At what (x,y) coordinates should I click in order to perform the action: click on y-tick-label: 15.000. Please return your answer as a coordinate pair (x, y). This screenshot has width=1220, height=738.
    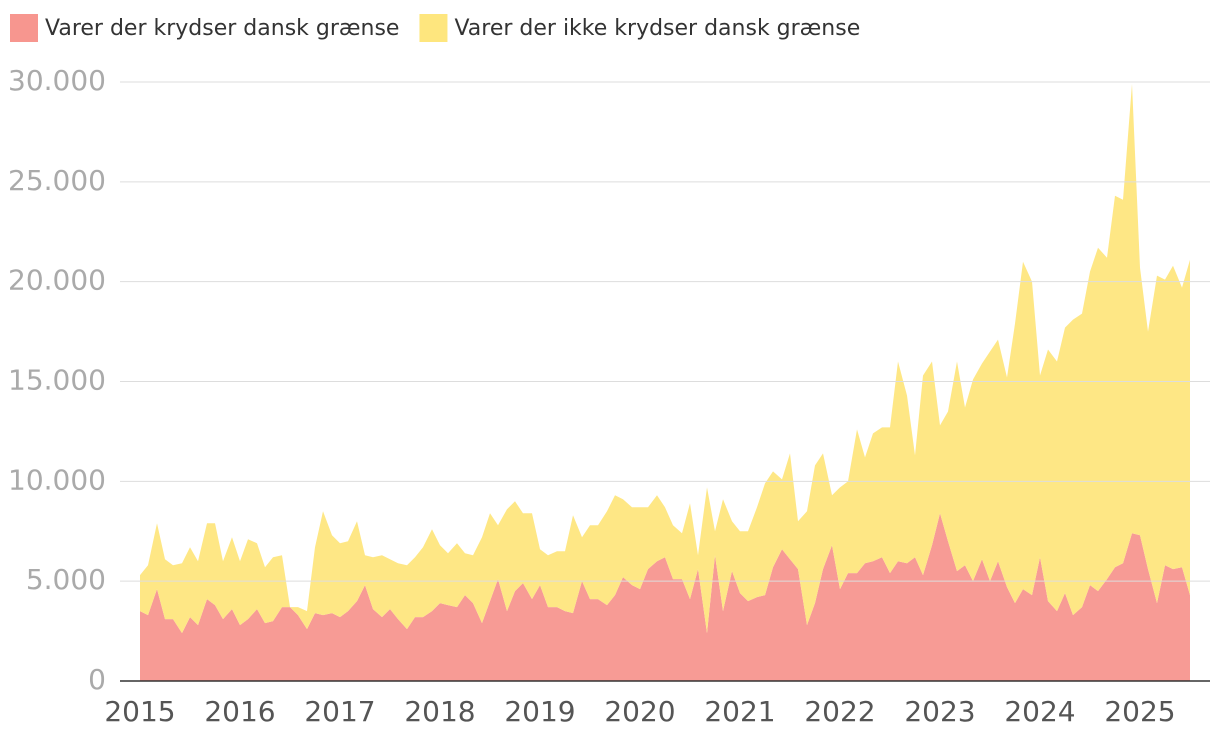
    Looking at the image, I should click on (57, 380).